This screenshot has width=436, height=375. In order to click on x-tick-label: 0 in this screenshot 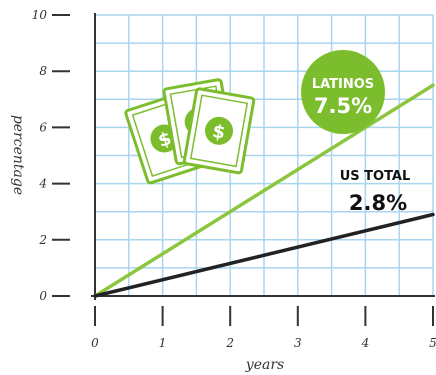, I will do `click(95, 343)`.